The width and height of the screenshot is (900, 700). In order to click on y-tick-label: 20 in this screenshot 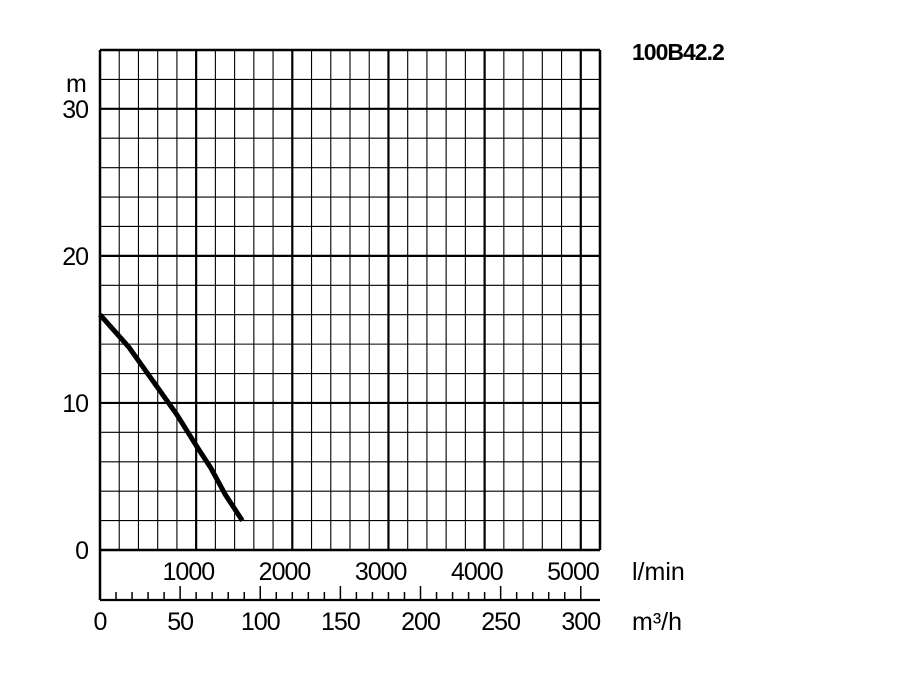, I will do `click(75, 257)`.